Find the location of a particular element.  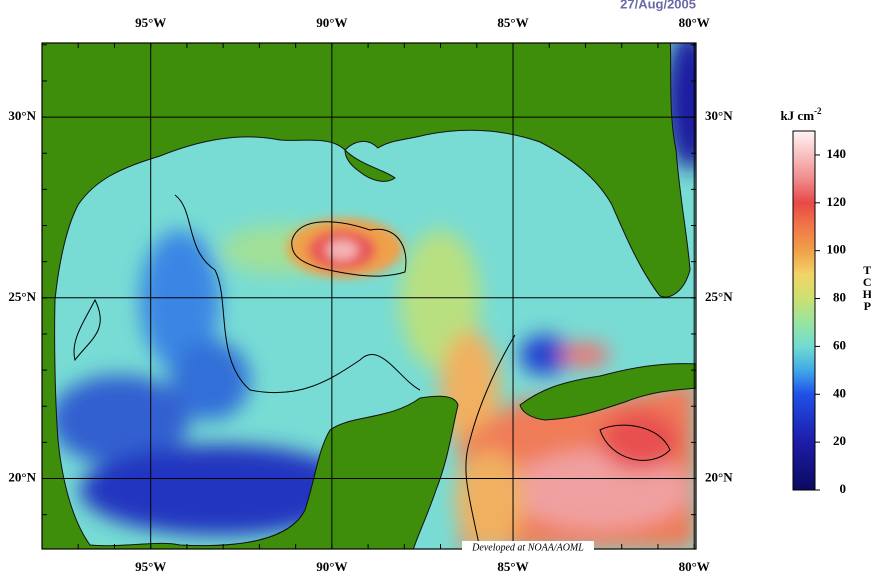

colorbar is located at coordinates (804, 310).